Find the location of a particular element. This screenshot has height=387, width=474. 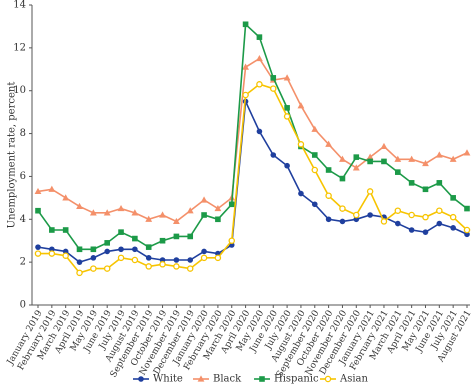

y-tick-label: 2 is located at coordinates (23, 262).